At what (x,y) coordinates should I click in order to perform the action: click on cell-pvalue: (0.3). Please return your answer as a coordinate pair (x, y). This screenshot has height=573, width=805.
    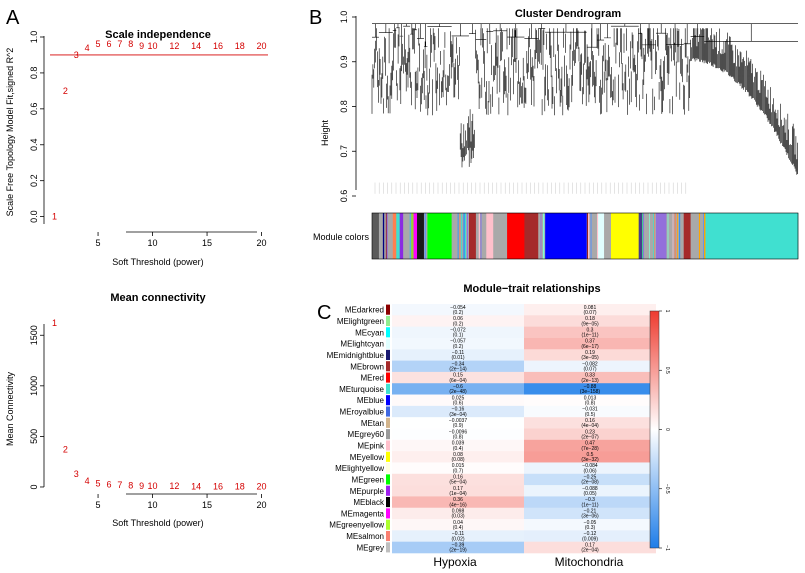
    Looking at the image, I should click on (590, 528).